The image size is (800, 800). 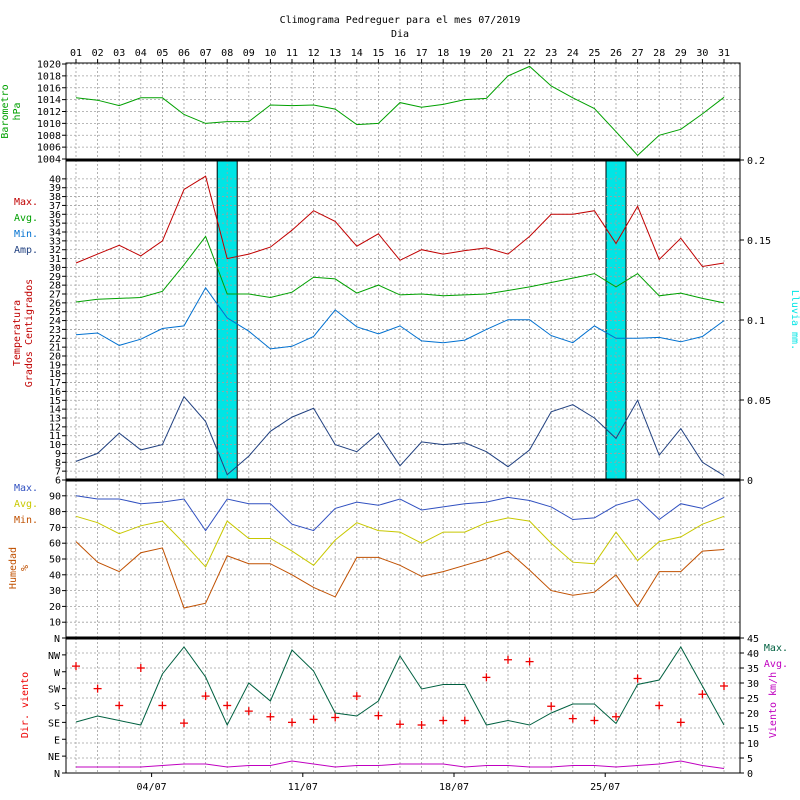 I want to click on temp-axis-label-line: Grados Centigrados, so click(x=29, y=333).